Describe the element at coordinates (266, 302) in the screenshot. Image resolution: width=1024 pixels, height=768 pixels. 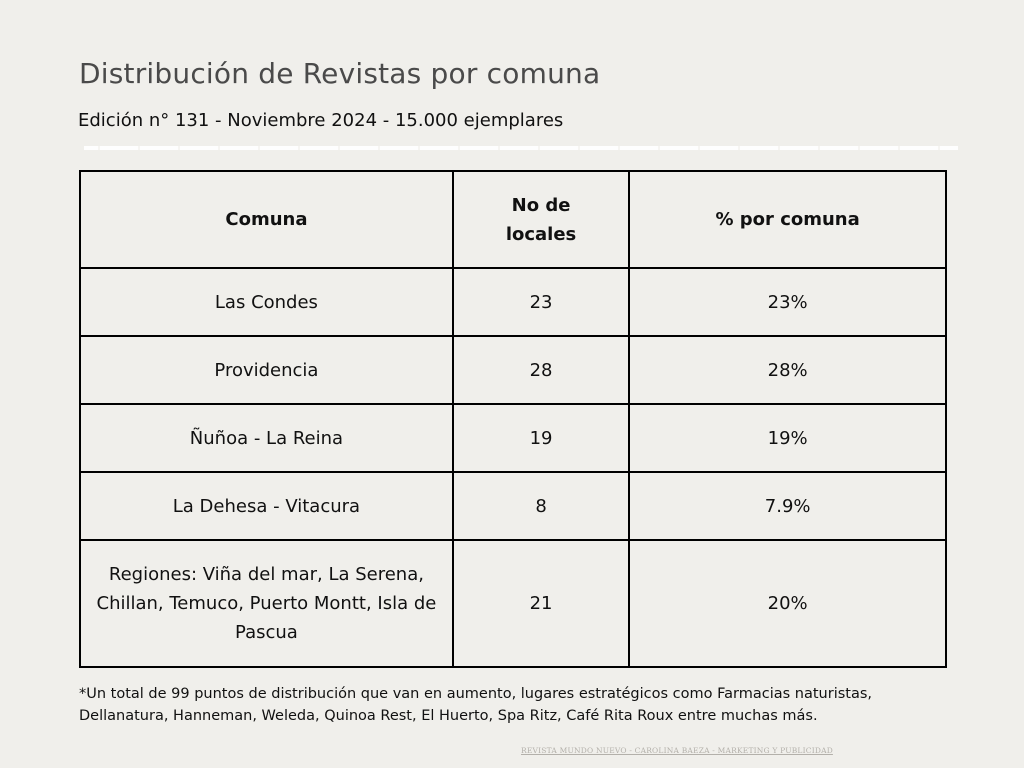
I see `cell-comuna: Las Condes` at that location.